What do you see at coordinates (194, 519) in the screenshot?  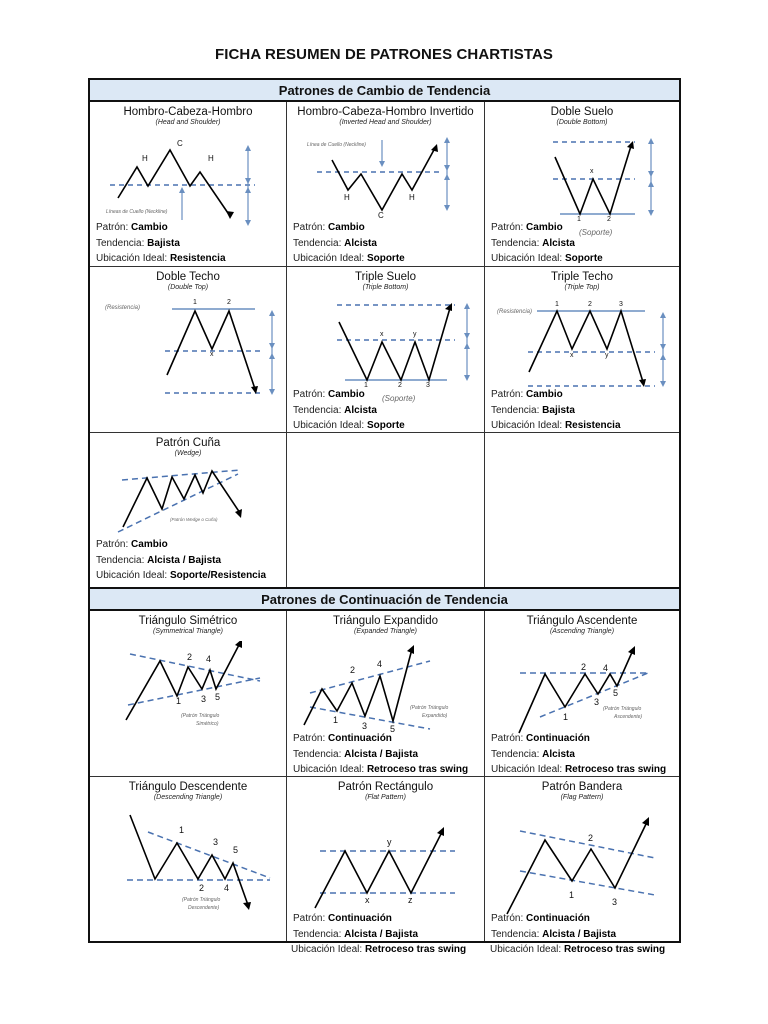 I see `wedge-note: (Patrón Wedge o Cuña)` at bounding box center [194, 519].